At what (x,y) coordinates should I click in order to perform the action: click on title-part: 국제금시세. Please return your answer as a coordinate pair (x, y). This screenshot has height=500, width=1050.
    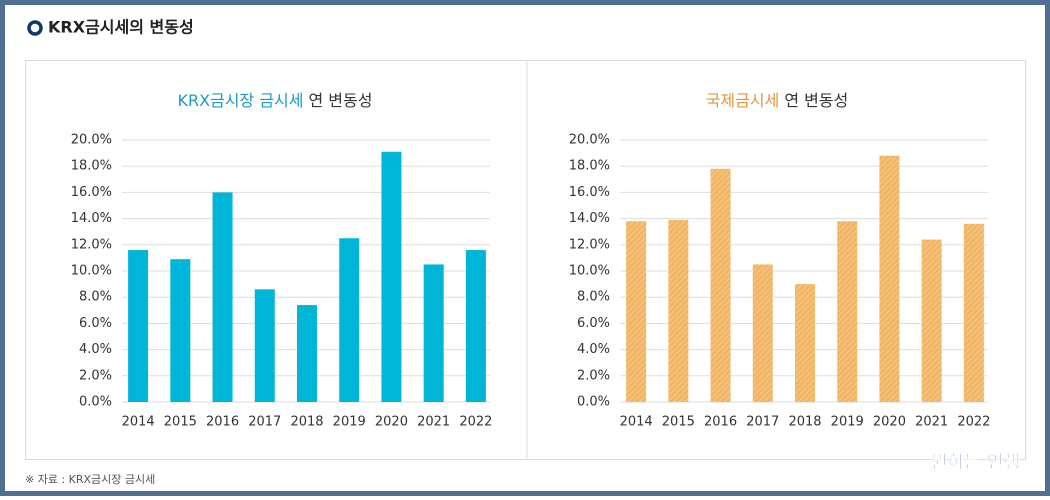
    Looking at the image, I should click on (743, 100).